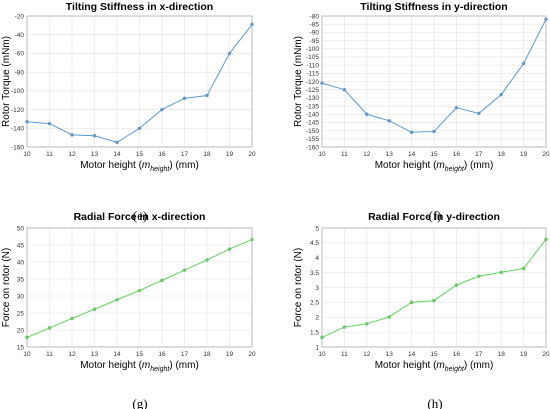 Image resolution: width=550 pixels, height=409 pixels. Describe the element at coordinates (17, 110) in the screenshot. I see `y-tick-label: -120` at that location.